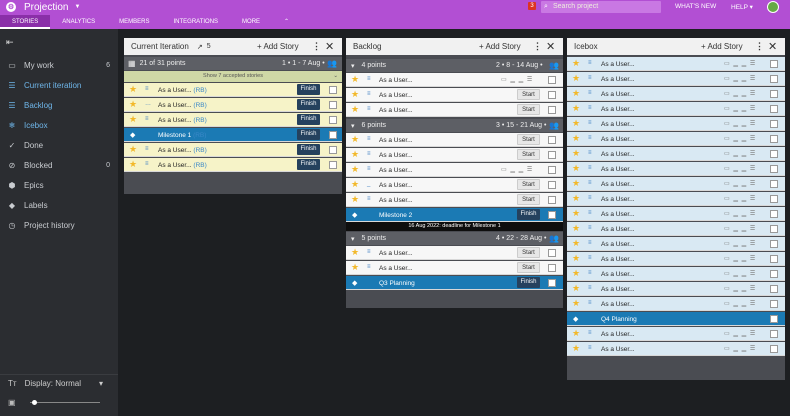  I want to click on panel-menu-icon: ⋮, so click(316, 46).